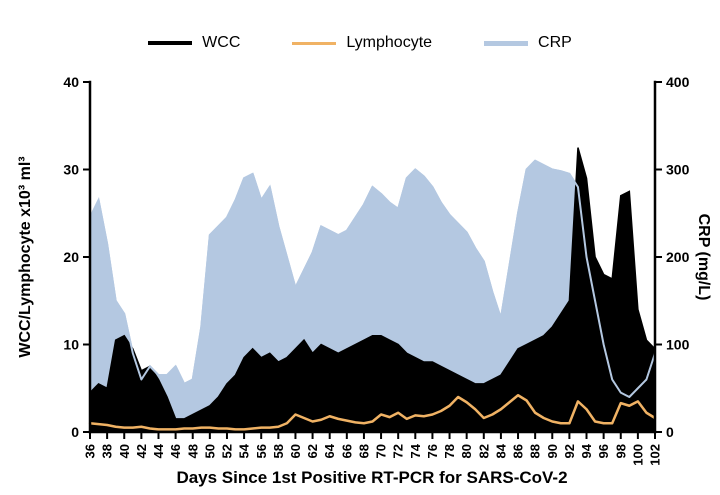 The image size is (720, 495). What do you see at coordinates (449, 451) in the screenshot?
I see `x-tick-label: 78` at bounding box center [449, 451].